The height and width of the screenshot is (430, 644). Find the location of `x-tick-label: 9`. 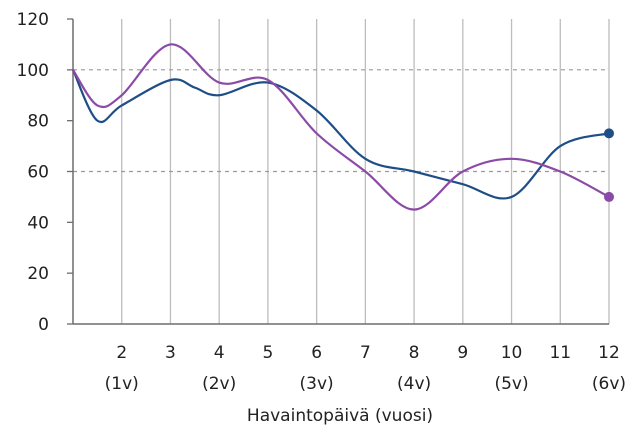

x-tick-label: 9 is located at coordinates (462, 353).